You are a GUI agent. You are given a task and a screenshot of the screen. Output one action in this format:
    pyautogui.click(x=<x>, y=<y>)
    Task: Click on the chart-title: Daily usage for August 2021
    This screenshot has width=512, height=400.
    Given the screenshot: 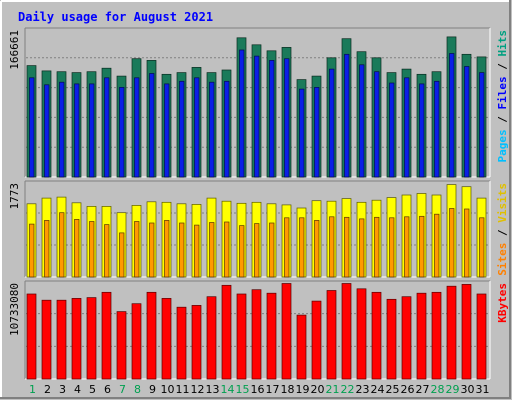 What is the action you would take?
    pyautogui.click(x=115, y=17)
    